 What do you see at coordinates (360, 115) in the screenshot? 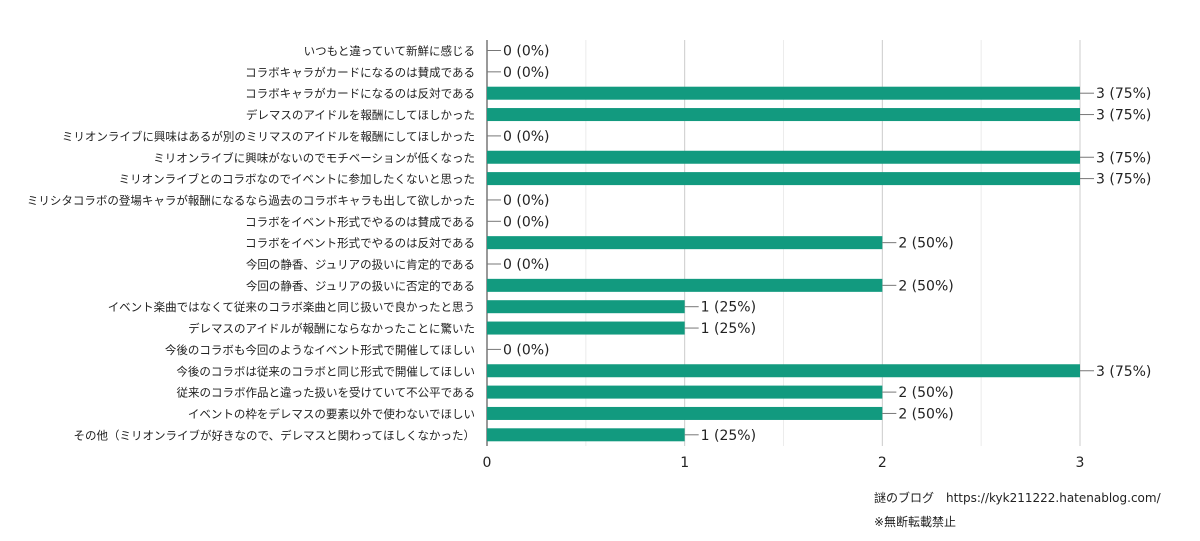
I see `category-label: デレマスのアイドルを報酬にしてほしかった` at bounding box center [360, 115].